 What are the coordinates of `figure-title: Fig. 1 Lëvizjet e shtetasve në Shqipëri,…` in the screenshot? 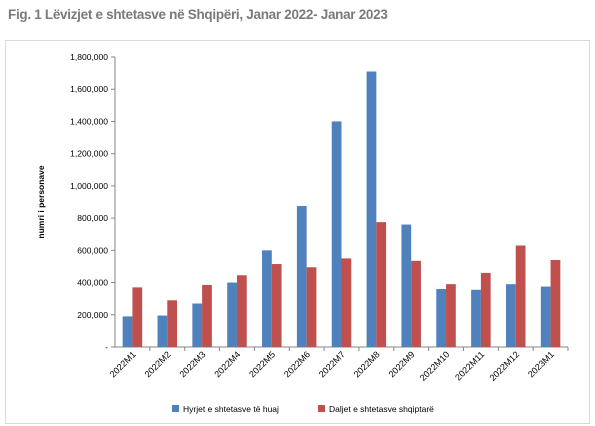 It's located at (198, 14).